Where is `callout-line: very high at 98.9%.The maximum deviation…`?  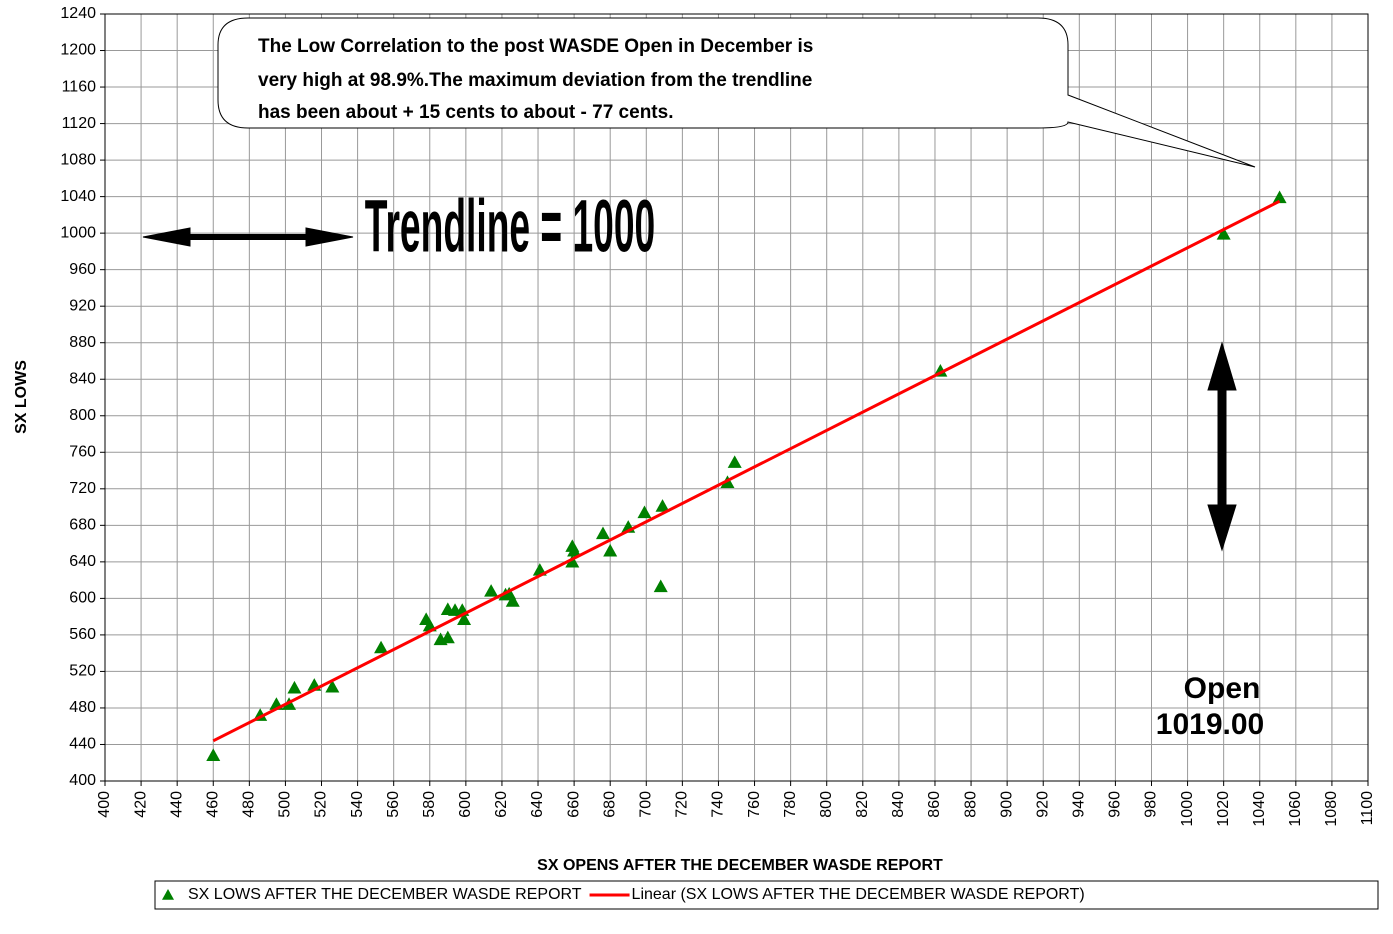
callout-line: very high at 98.9%.The maximum deviation… is located at coordinates (535, 80).